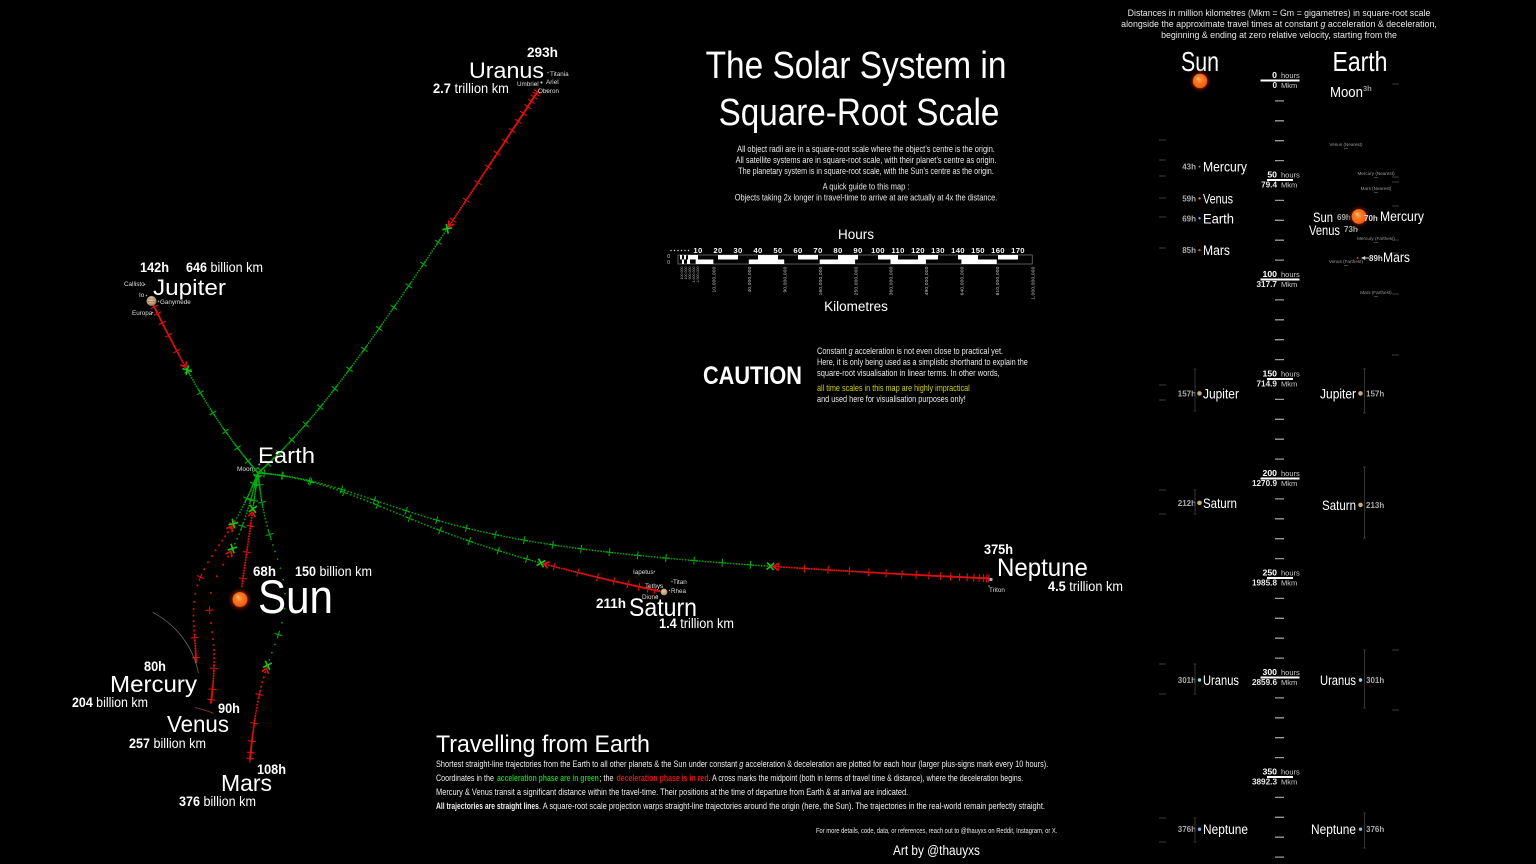 The height and width of the screenshot is (864, 1536). Describe the element at coordinates (821, 280) in the screenshot. I see `svg-text: 160,000,000` at that location.